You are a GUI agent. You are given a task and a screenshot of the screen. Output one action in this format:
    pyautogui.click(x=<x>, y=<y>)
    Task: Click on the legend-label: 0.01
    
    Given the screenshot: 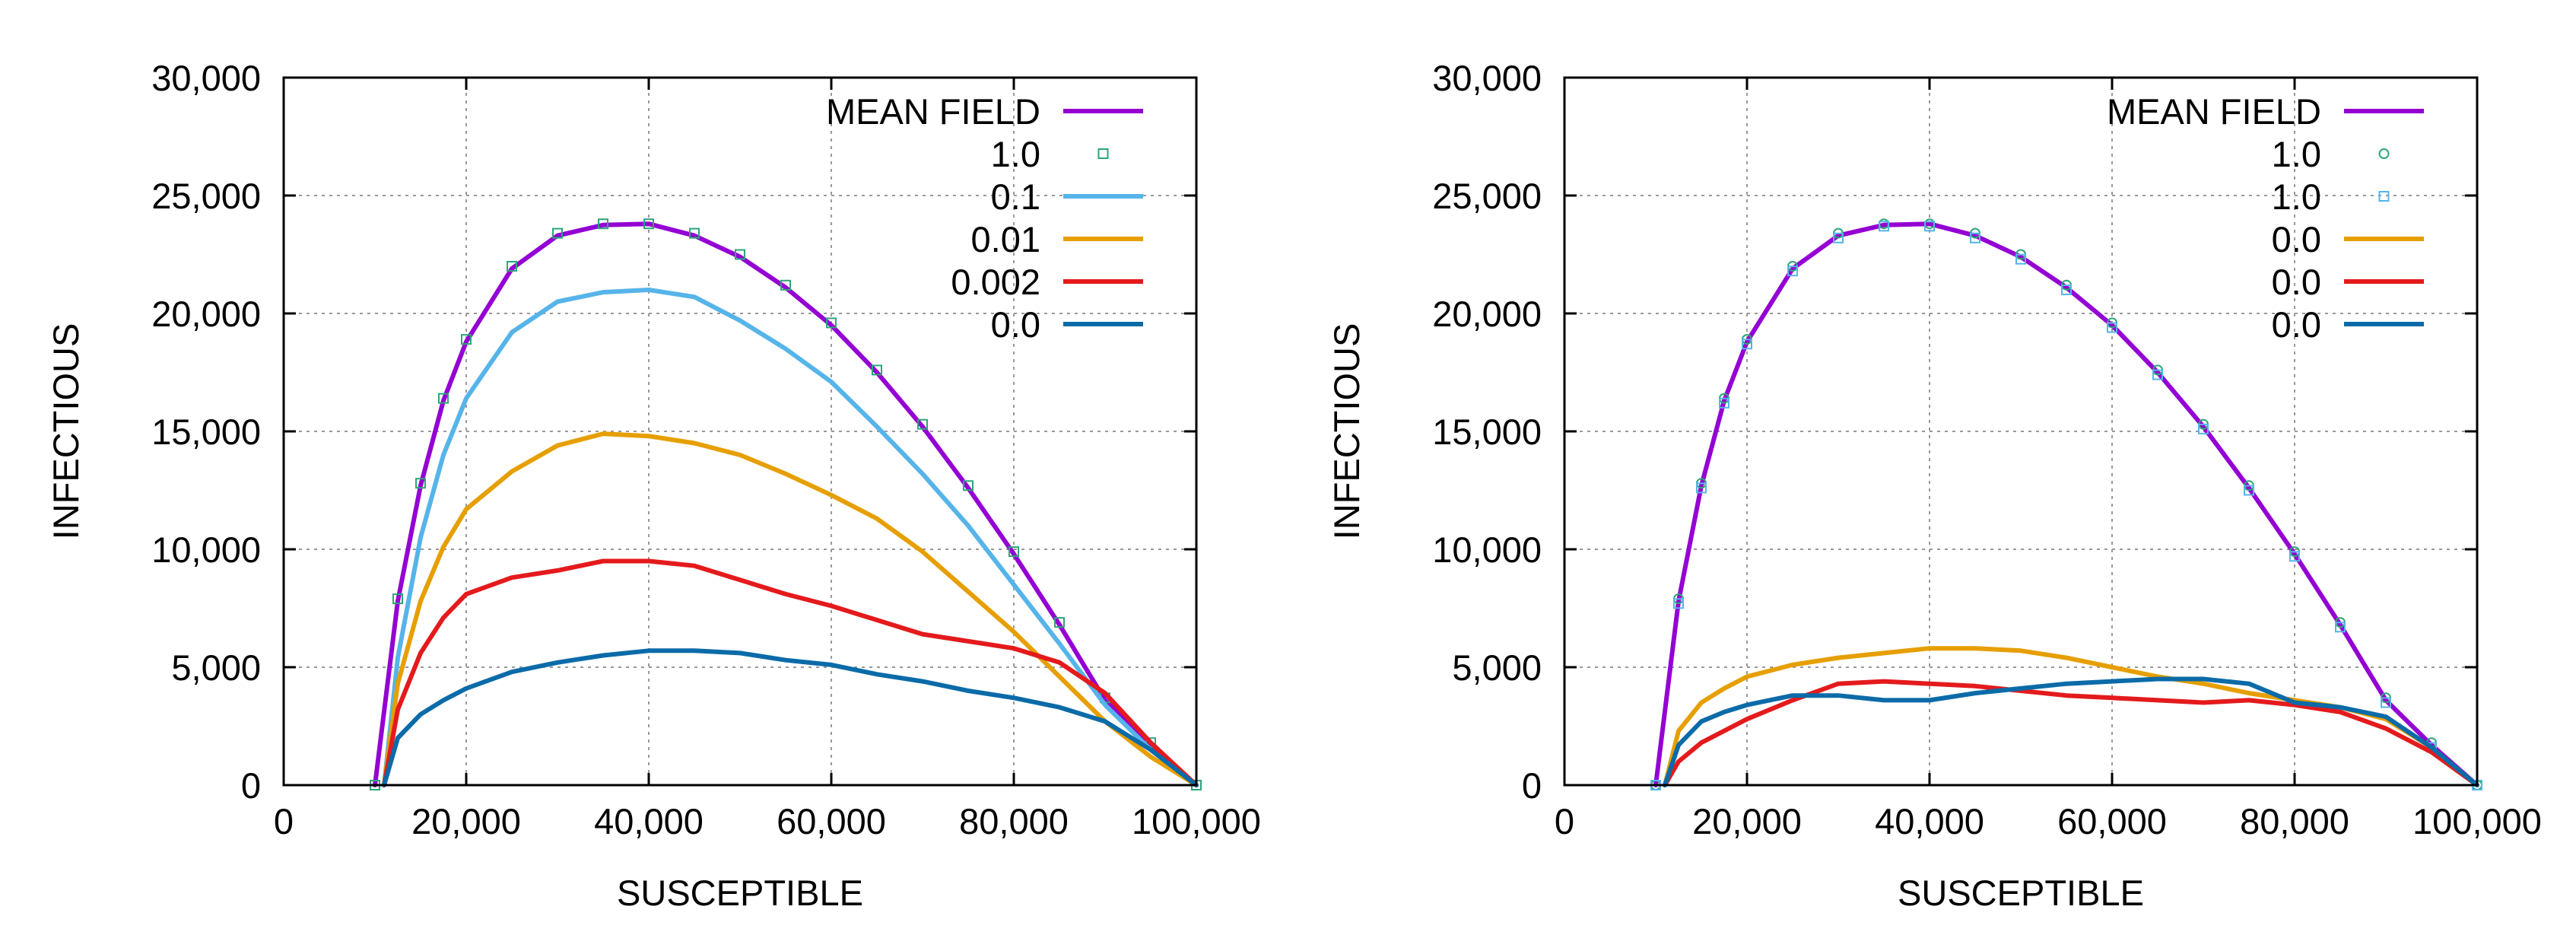 What is the action you would take?
    pyautogui.click(x=1005, y=239)
    